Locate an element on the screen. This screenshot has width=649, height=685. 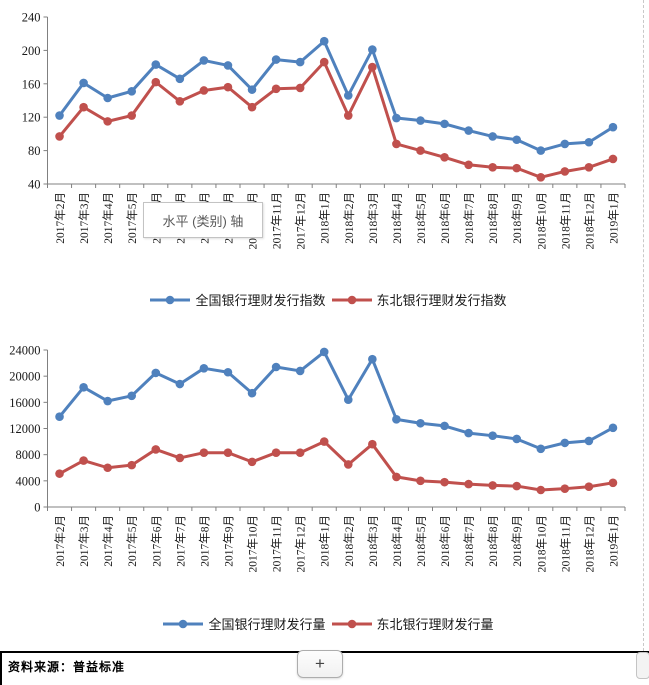
x-tick-label: 2018年12月 is located at coordinates (589, 221).